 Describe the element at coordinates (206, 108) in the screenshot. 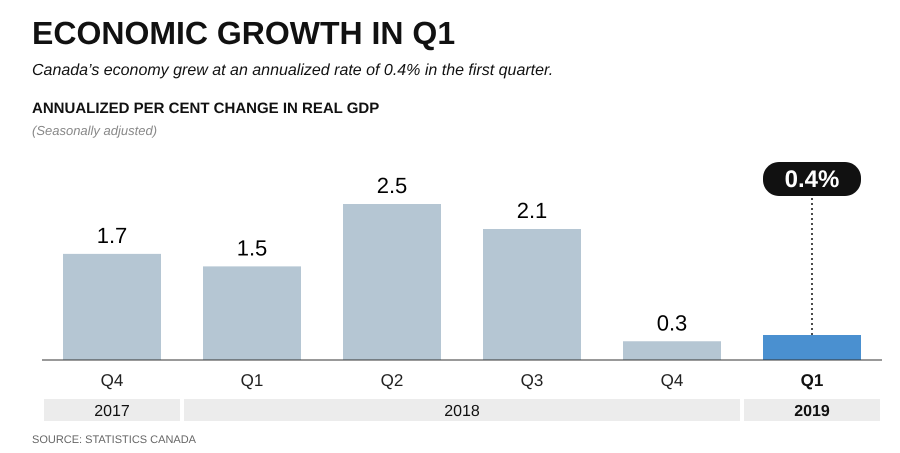

I see `text: ANNUALIZED PER CENT CHANGE IN REAL GDP` at that location.